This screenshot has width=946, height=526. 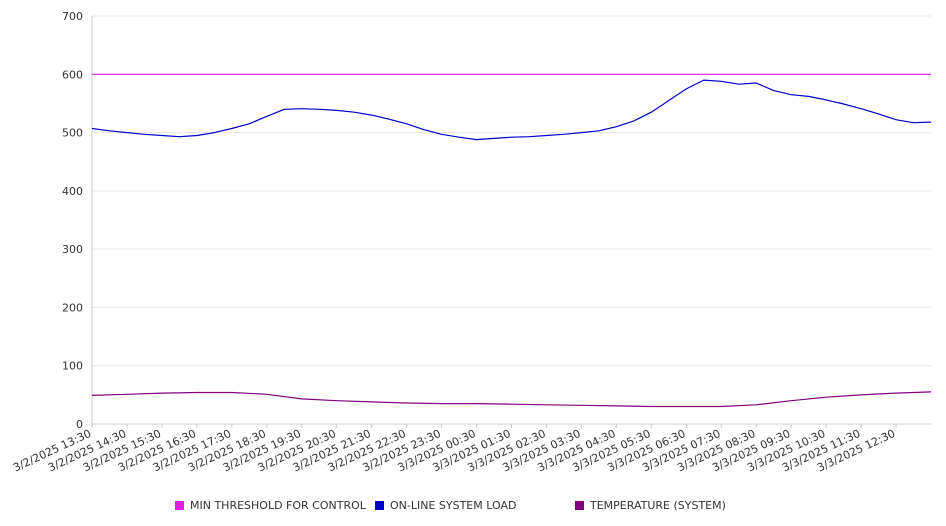 I want to click on y-axis-tick-labels: 0 100 200 300 400 500 600 700, so click(x=72, y=220).